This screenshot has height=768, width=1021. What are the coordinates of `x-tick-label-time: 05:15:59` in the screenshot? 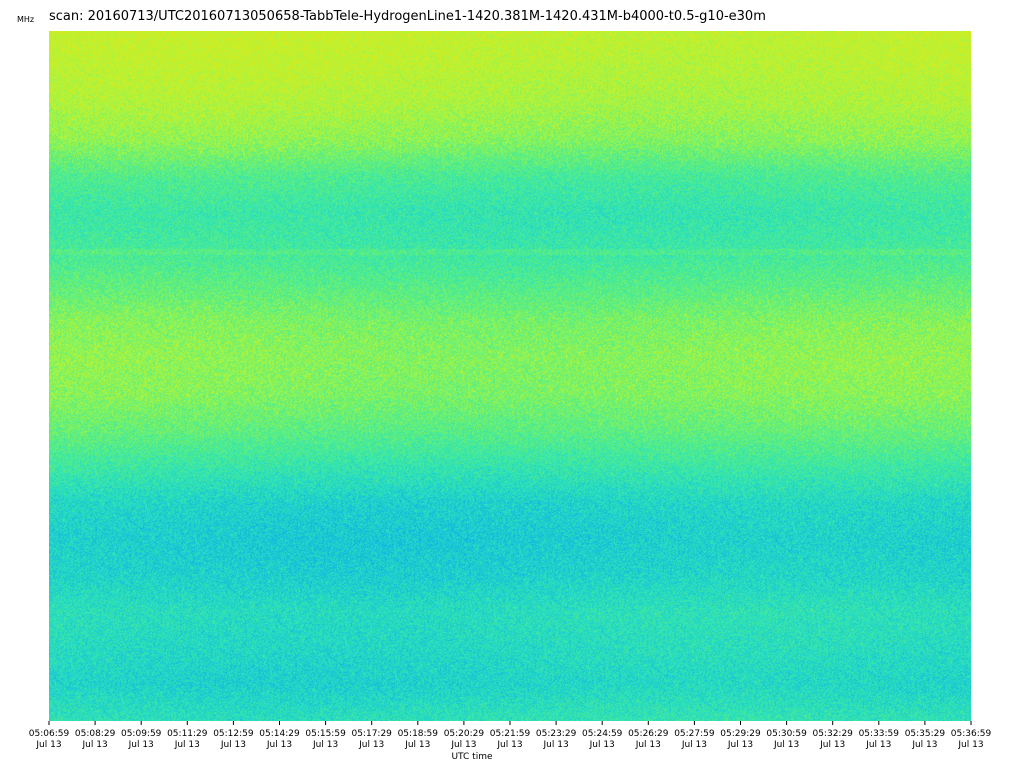 It's located at (325, 734).